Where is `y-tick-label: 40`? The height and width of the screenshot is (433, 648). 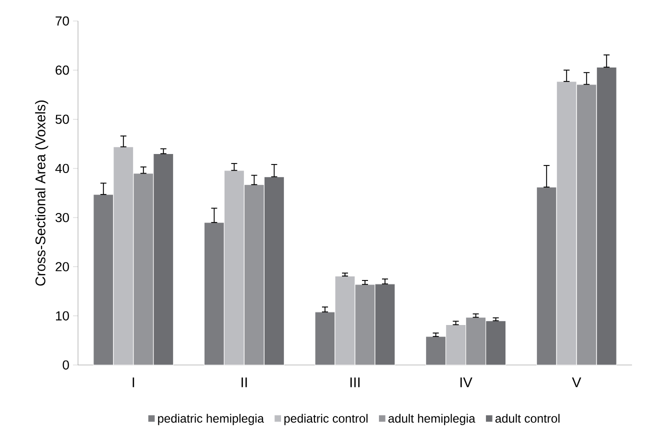
y-tick-label: 40 is located at coordinates (62, 169).